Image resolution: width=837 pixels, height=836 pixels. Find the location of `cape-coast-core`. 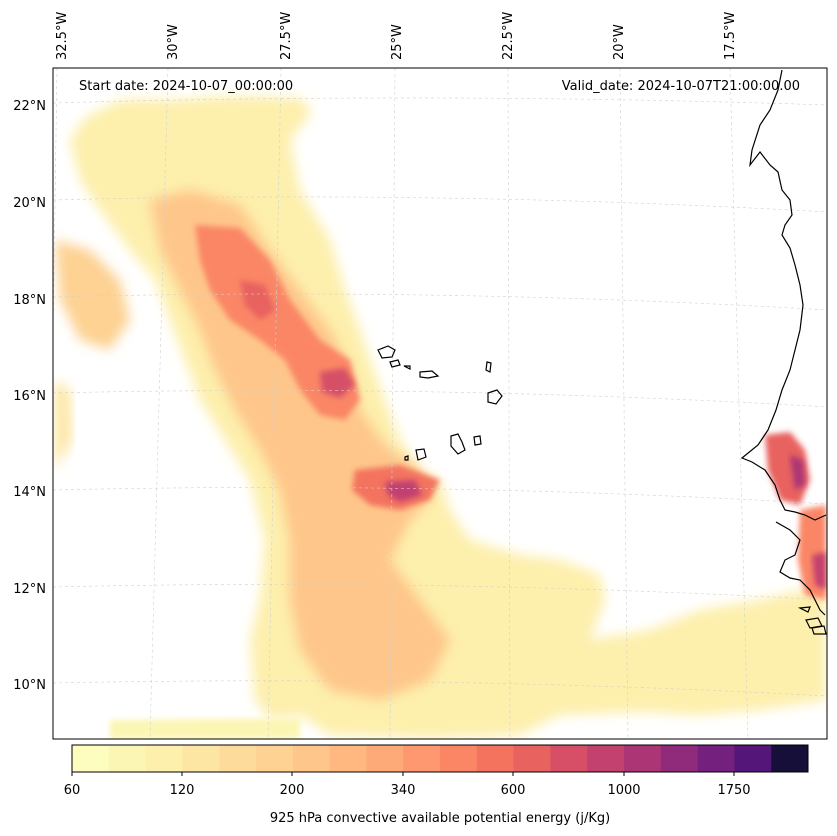

cape-coast-core is located at coordinates (797, 472).